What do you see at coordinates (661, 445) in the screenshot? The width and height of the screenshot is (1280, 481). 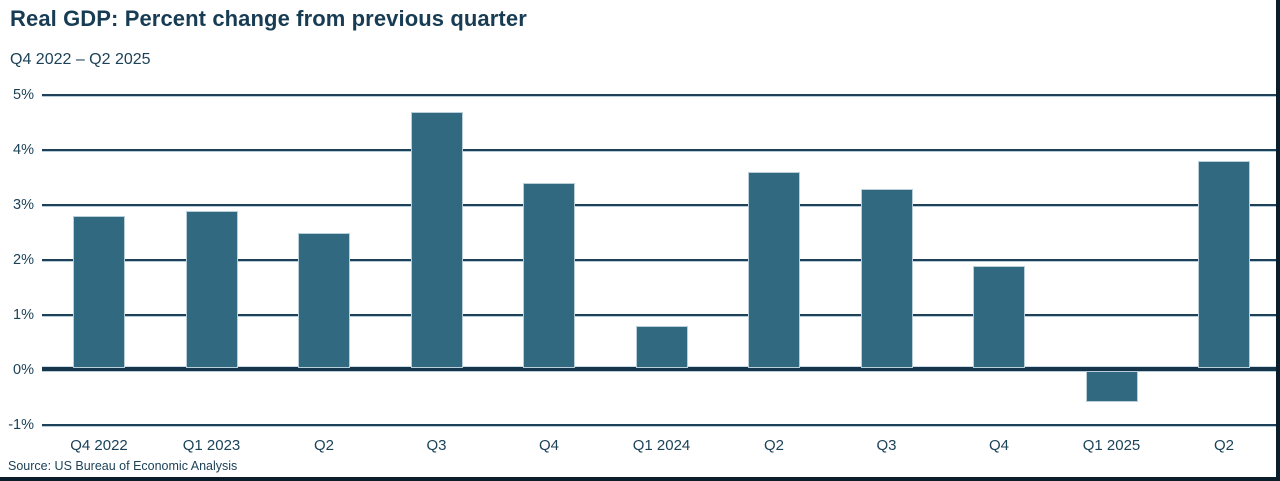 I see `x-tick-label: Q1 2024` at bounding box center [661, 445].